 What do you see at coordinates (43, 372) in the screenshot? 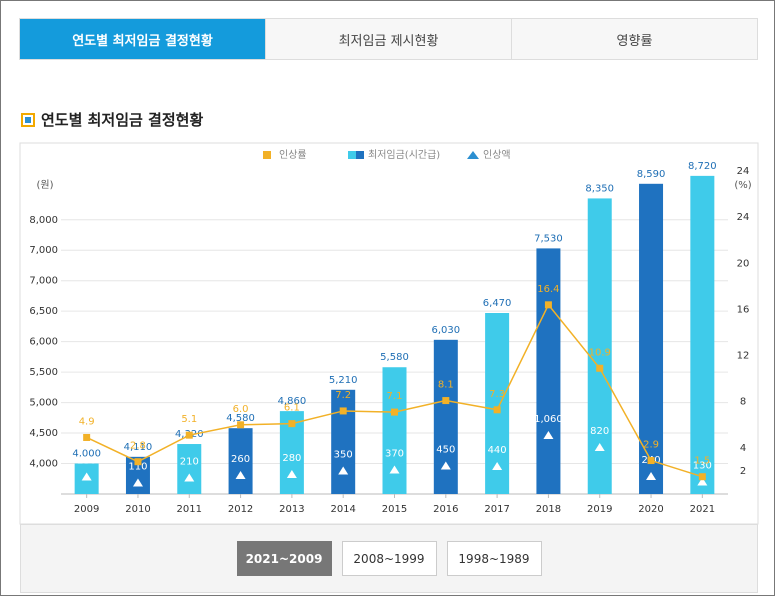
I see `y-tick-label: 5,500` at bounding box center [43, 372].